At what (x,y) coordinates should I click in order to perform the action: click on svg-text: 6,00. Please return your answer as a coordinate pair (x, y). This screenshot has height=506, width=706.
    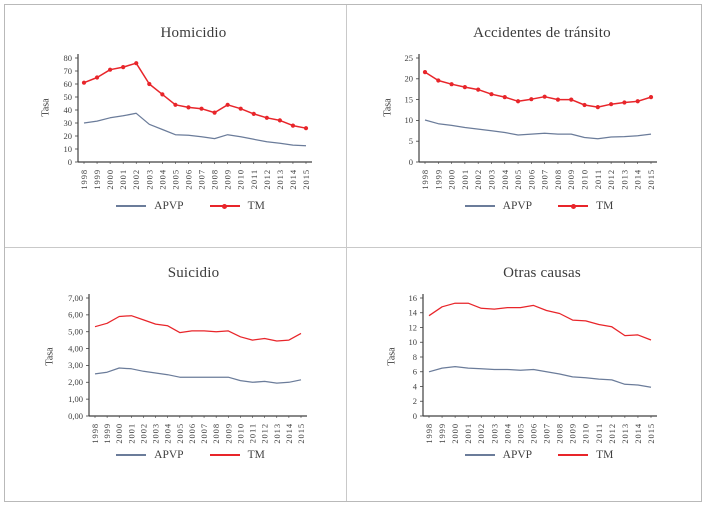
    Looking at the image, I should click on (75, 315).